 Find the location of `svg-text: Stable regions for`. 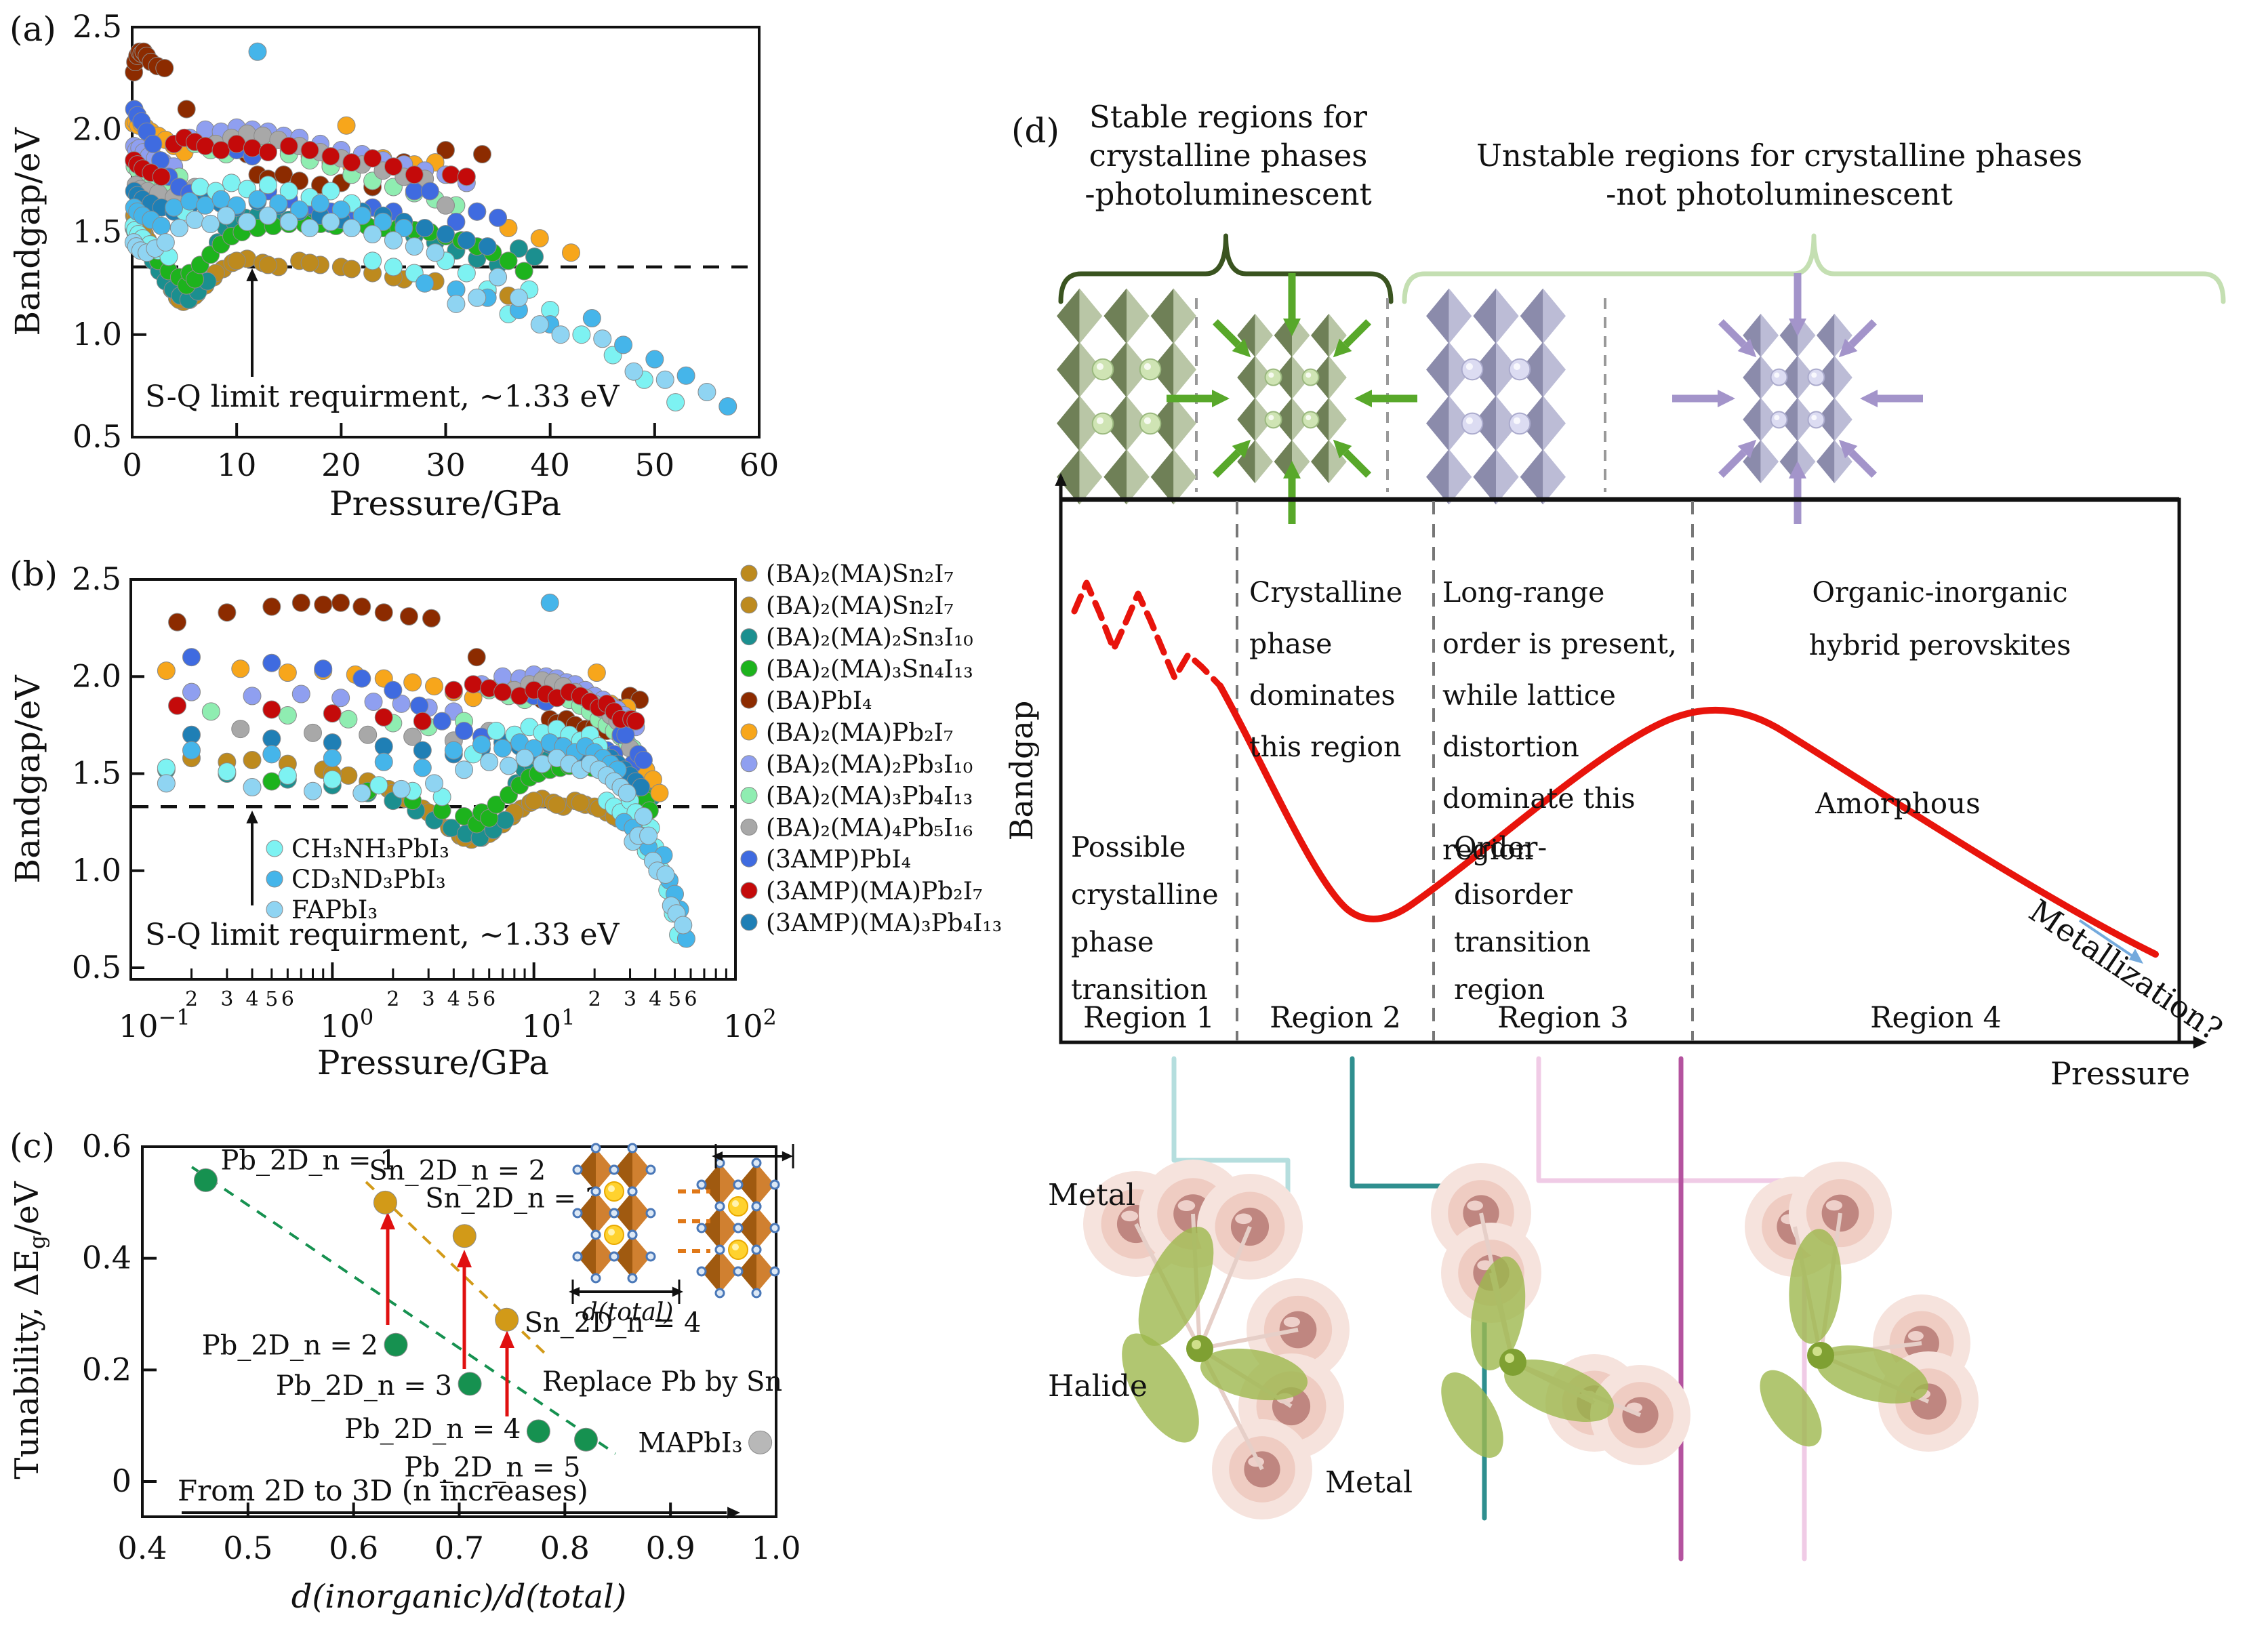

svg-text: Stable regions for is located at coordinates (1228, 117).